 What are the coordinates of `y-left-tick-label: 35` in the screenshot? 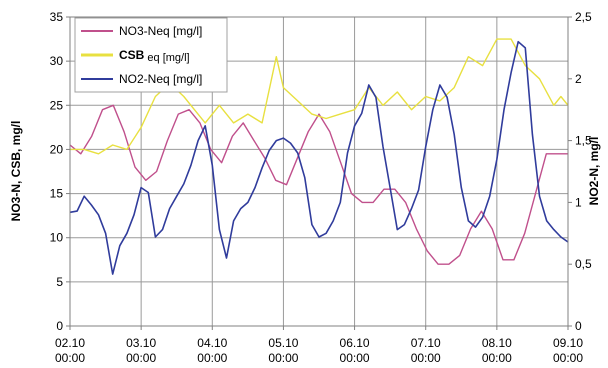 It's located at (57, 17).